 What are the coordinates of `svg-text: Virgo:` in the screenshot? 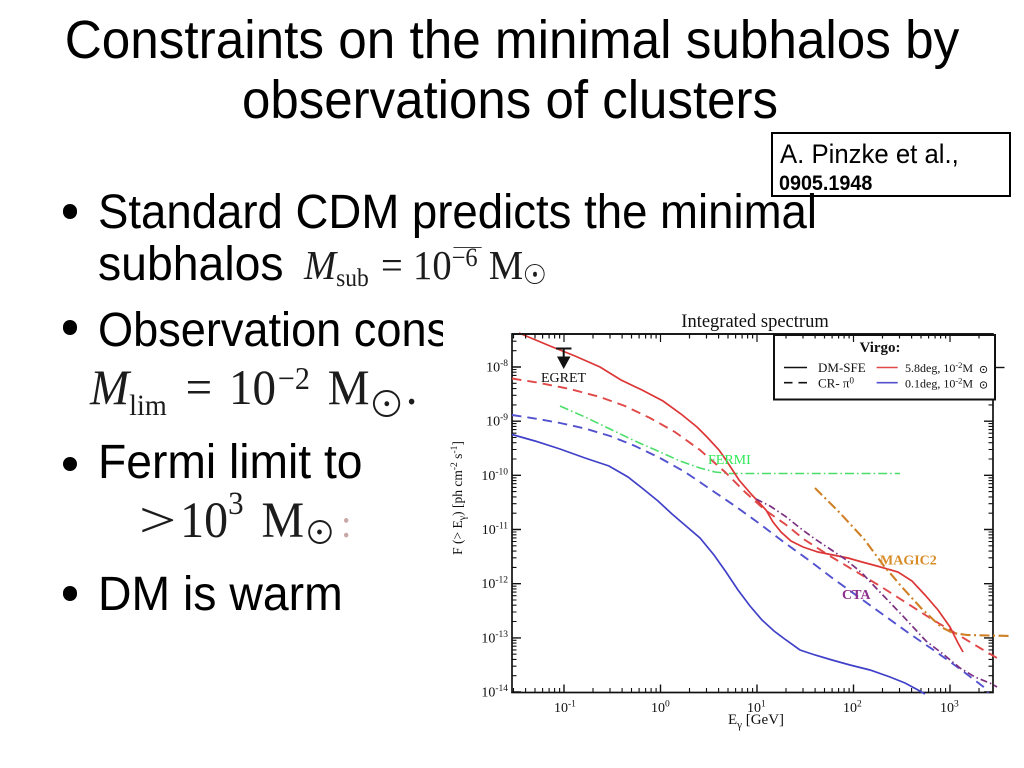 It's located at (879, 348).